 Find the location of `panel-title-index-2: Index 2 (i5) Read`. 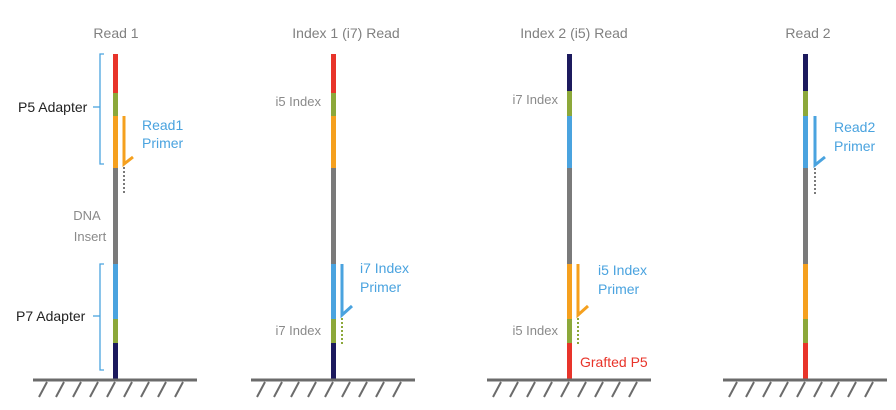

panel-title-index-2: Index 2 (i5) Read is located at coordinates (573, 33).